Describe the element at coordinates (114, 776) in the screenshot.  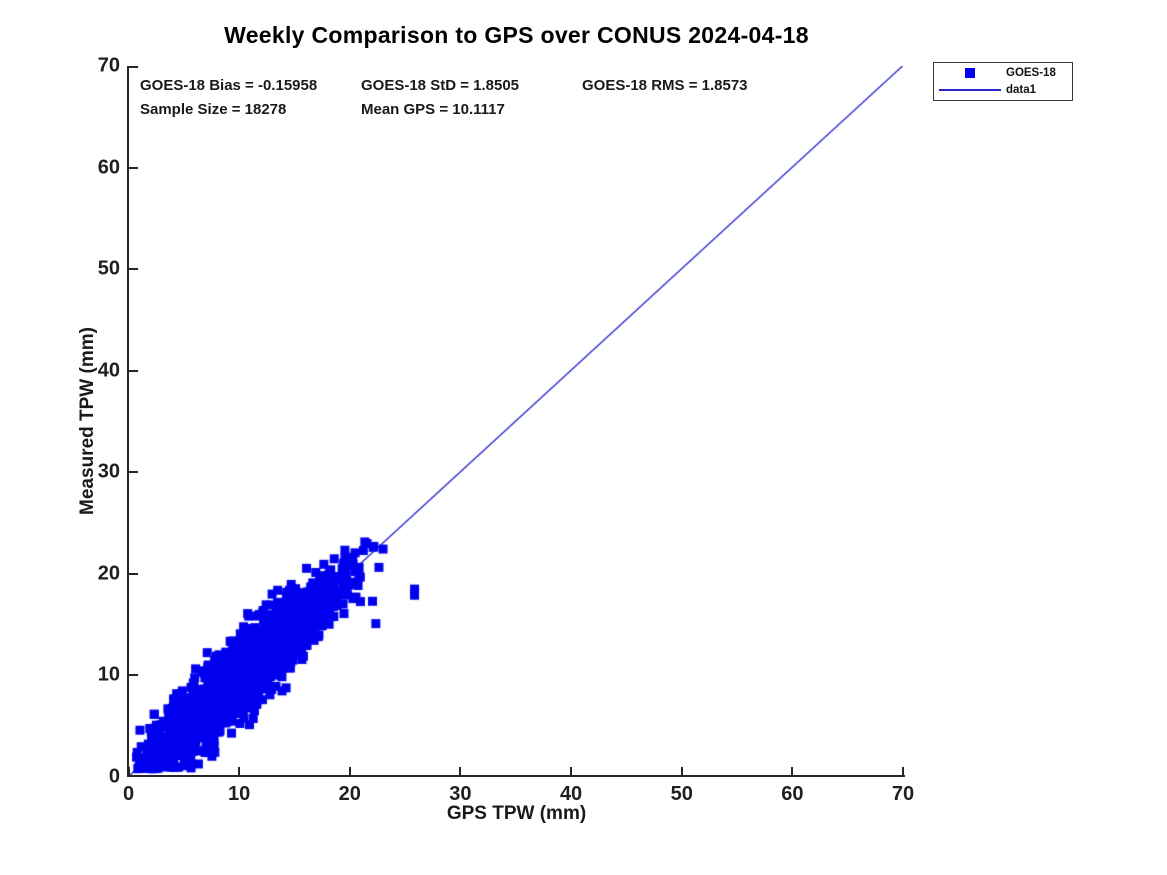
I see `y-tick-label-0: 0` at that location.